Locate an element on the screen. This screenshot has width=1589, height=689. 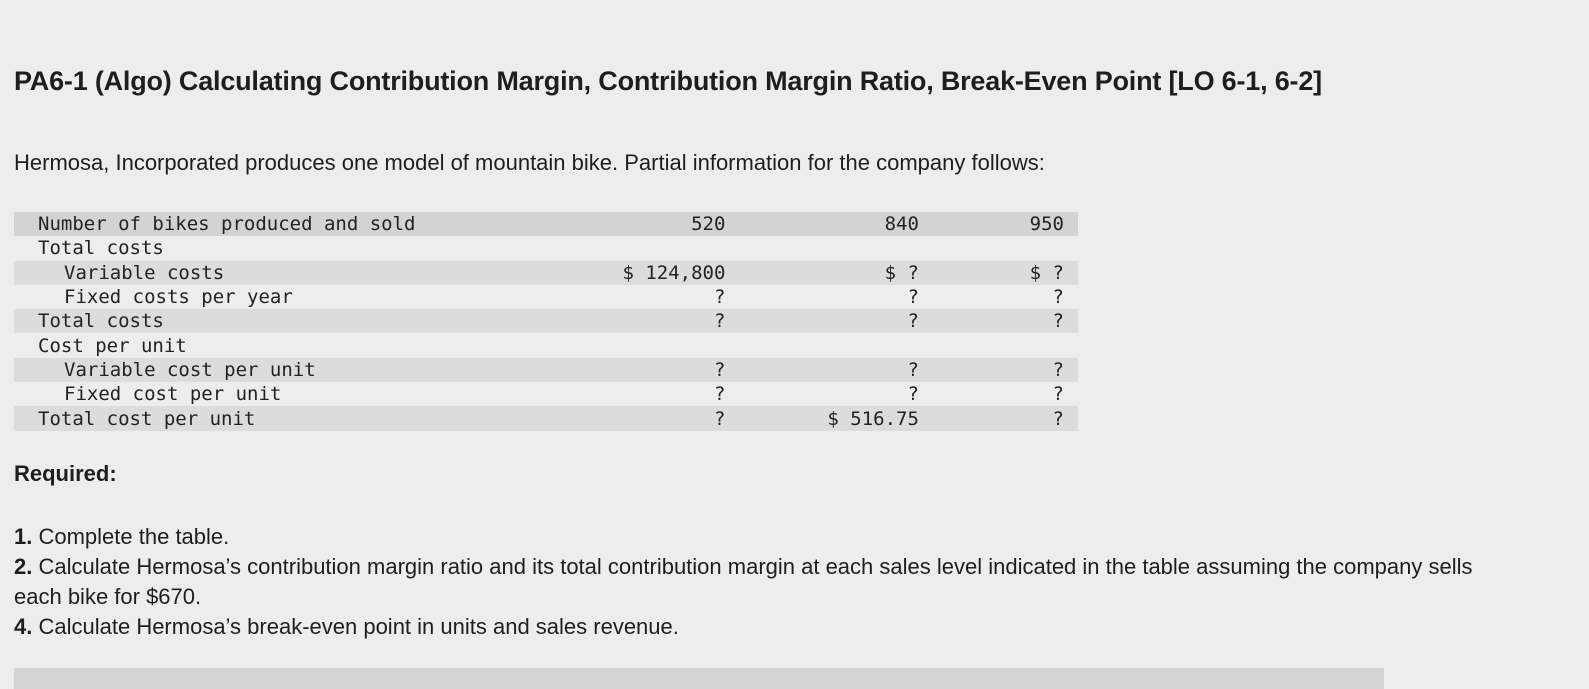
row-label: Variable cost per unit is located at coordinates (266, 370).